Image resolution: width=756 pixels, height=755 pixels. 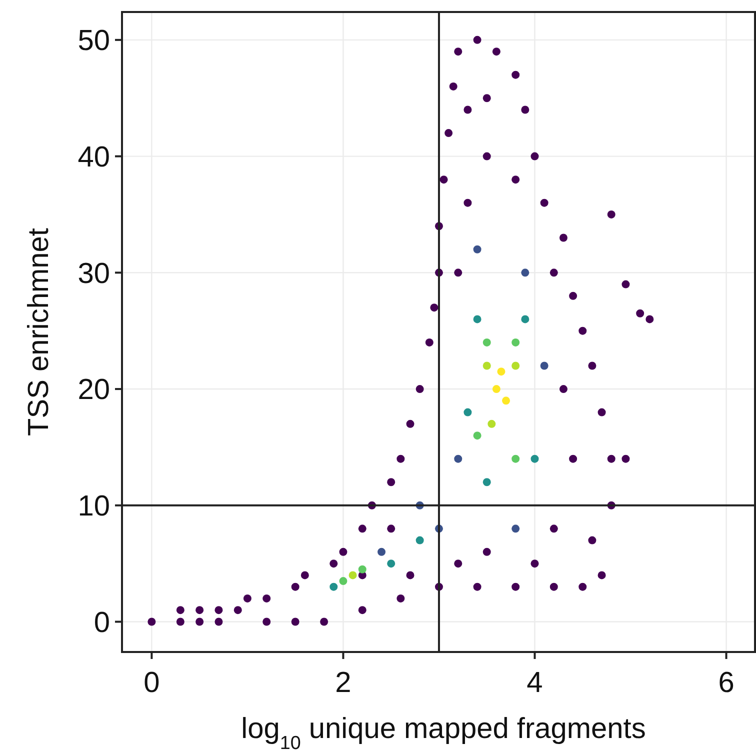 I want to click on y-tick-label: 10, so click(x=94, y=506).